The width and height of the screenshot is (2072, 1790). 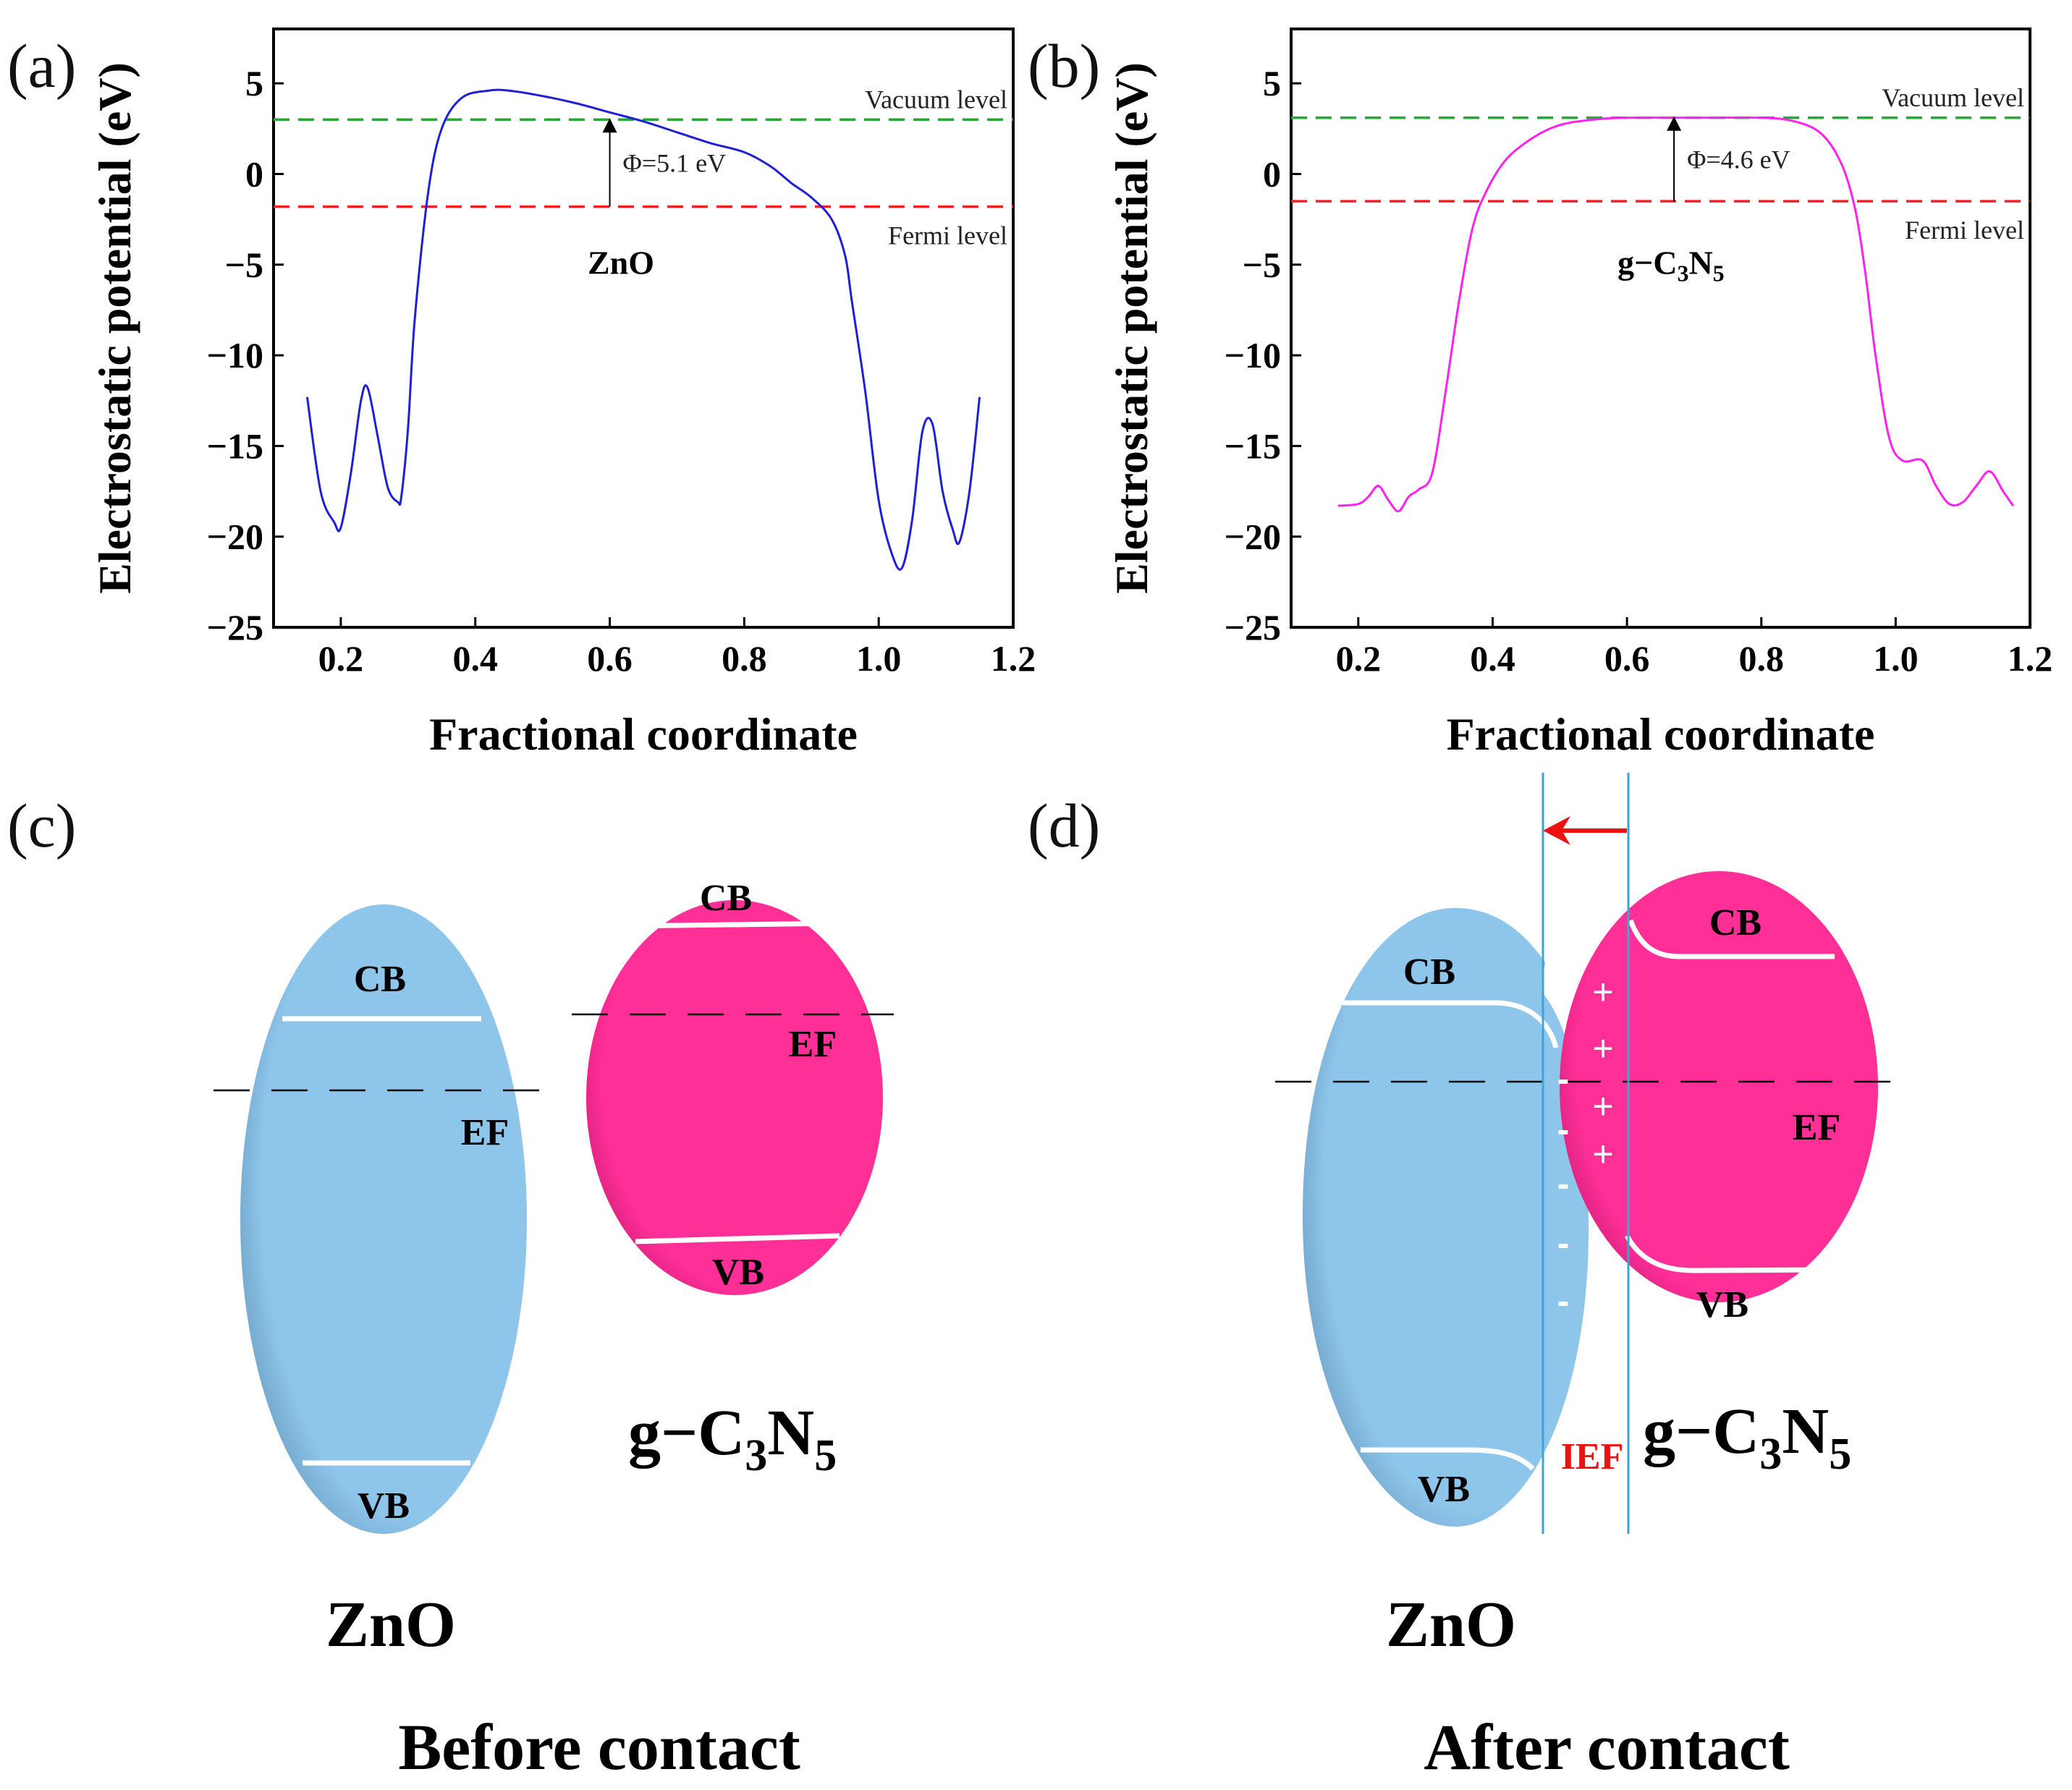 I want to click on vacuum-level-label-a: Vacuum level, so click(x=936, y=99).